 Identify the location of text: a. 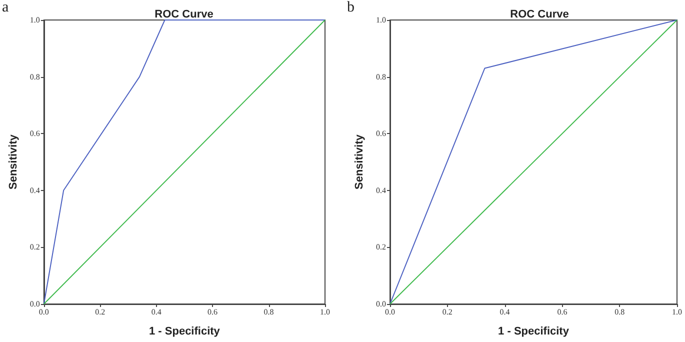
(5, 8).